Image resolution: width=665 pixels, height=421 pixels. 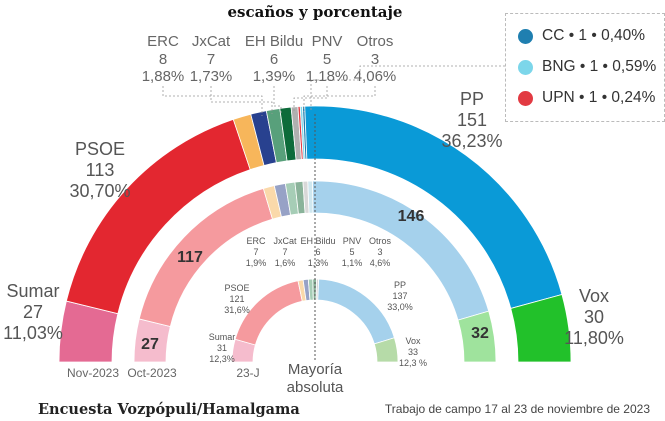 I want to click on label-otros-seats: 3, so click(x=375, y=59).